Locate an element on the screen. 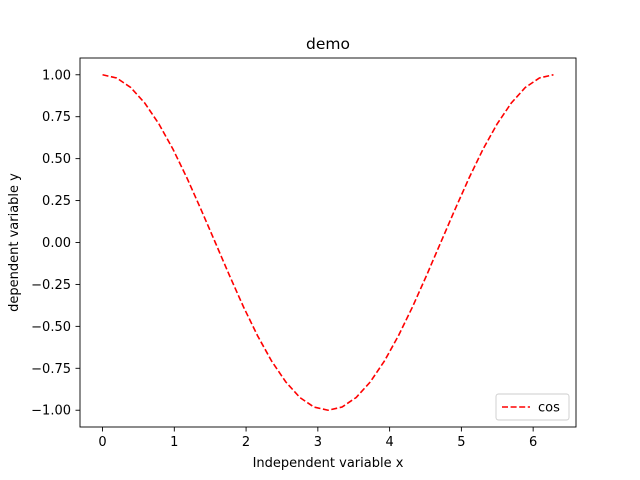 The image size is (640, 480). y-tick-label: 0.00 is located at coordinates (56, 243).